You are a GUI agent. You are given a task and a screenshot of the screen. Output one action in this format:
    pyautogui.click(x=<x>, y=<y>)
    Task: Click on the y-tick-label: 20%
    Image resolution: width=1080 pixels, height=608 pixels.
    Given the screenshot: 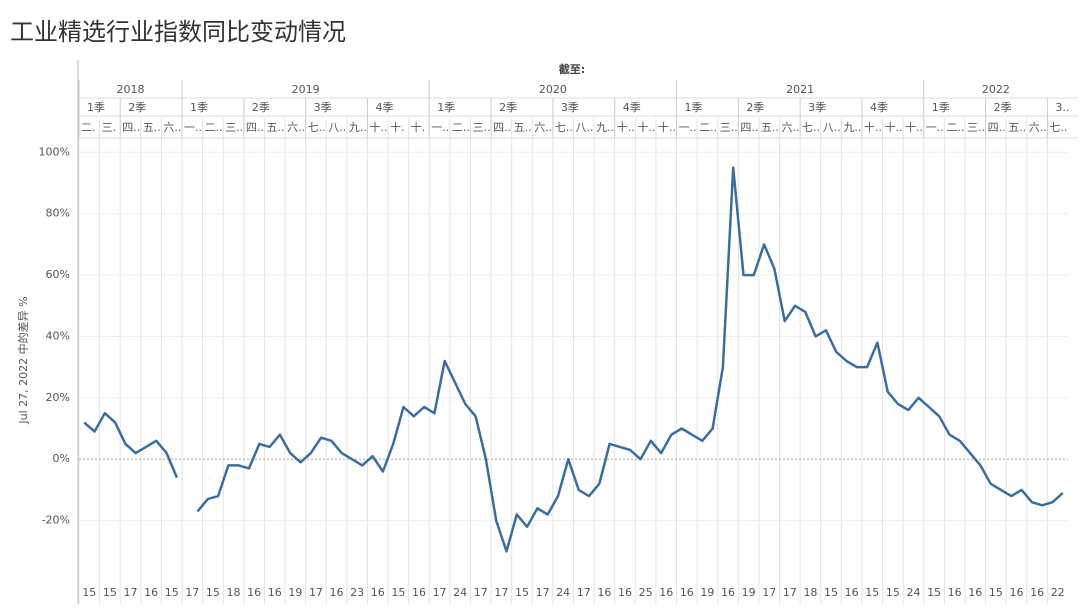 What is the action you would take?
    pyautogui.click(x=58, y=397)
    